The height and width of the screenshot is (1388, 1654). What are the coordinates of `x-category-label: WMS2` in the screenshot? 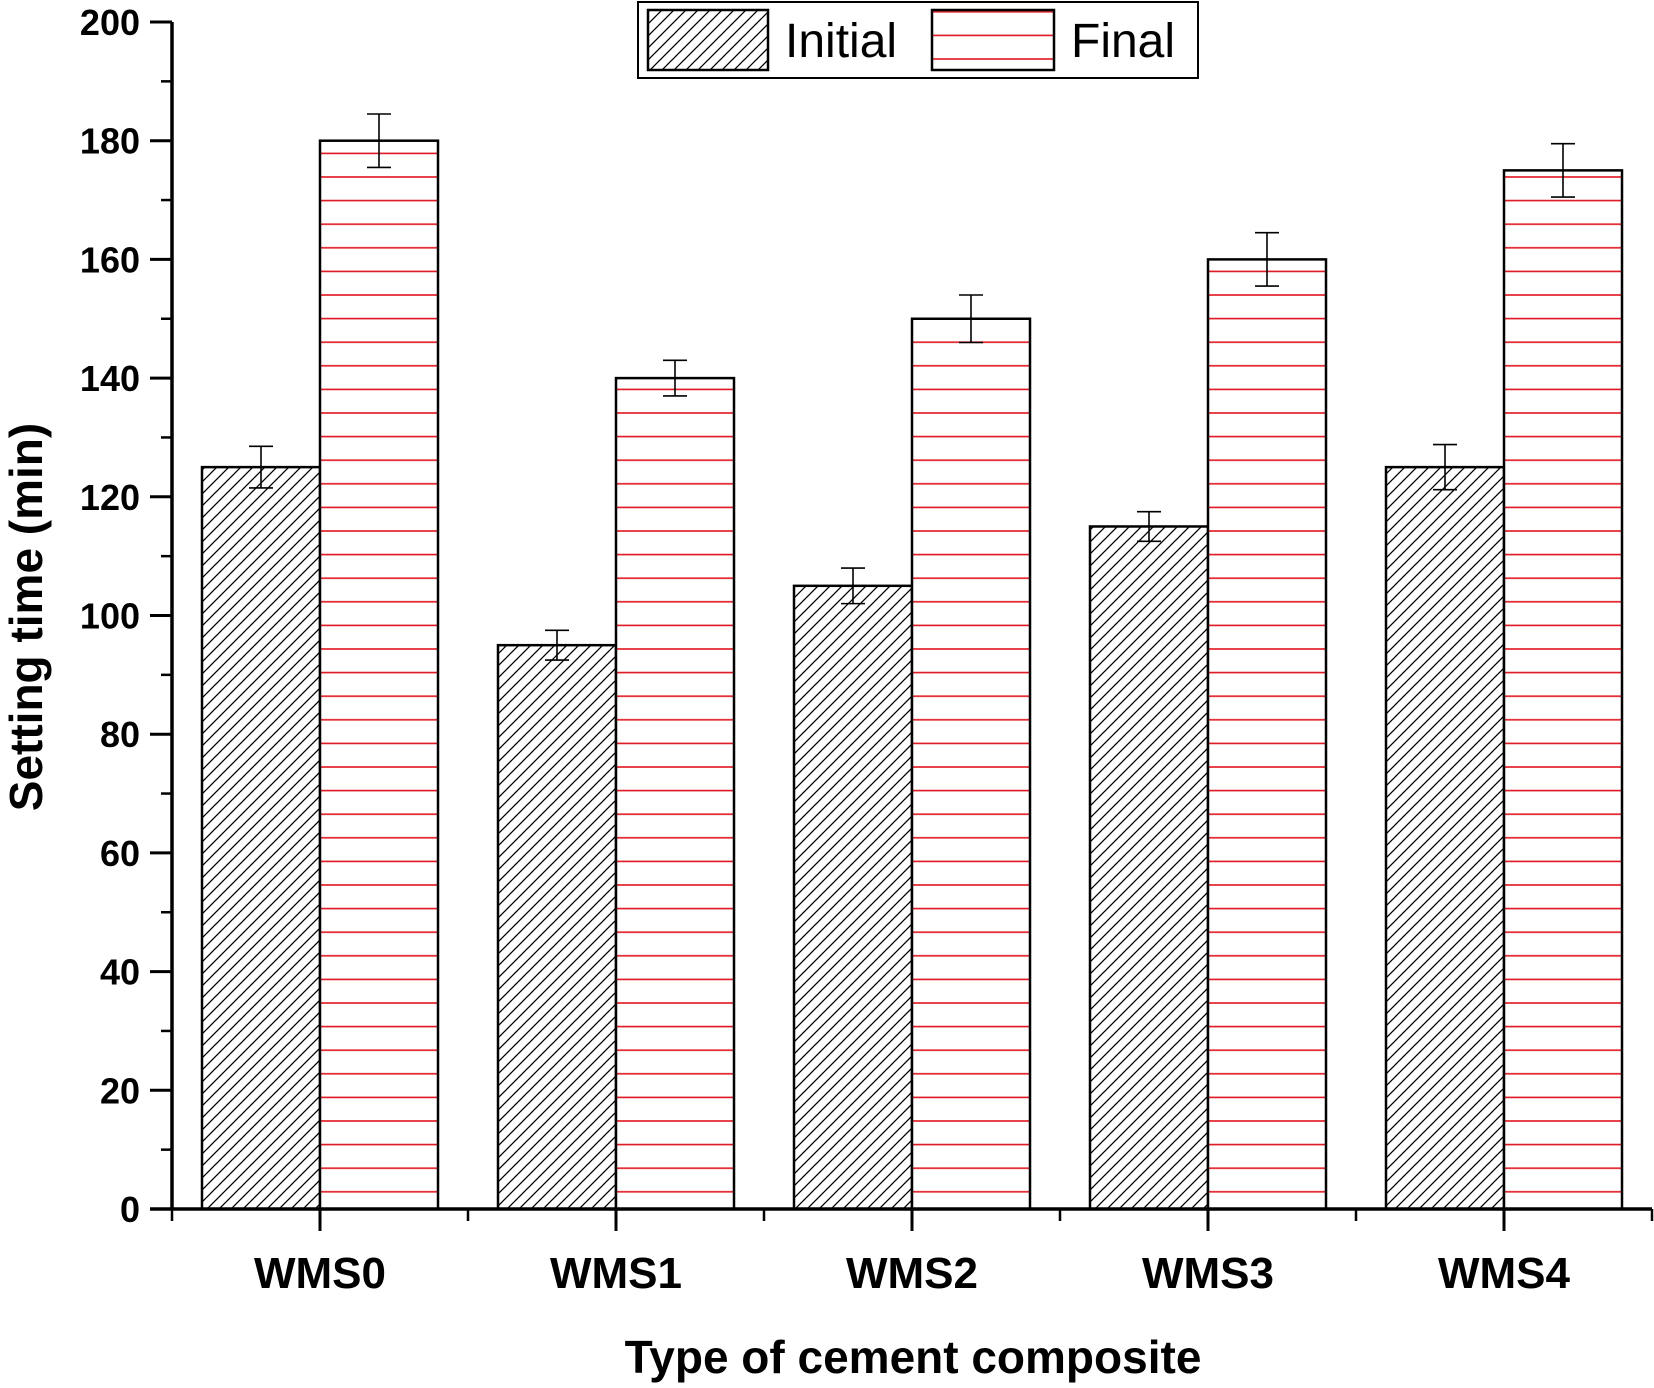 It's located at (912, 1273).